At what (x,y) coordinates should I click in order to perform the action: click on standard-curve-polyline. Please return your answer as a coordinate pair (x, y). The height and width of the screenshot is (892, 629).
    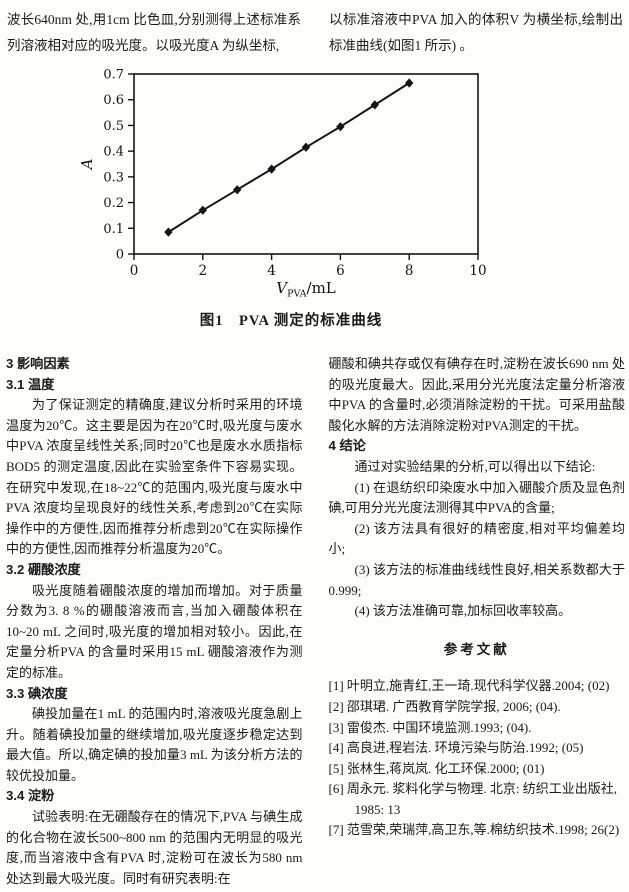
    Looking at the image, I should click on (288, 157).